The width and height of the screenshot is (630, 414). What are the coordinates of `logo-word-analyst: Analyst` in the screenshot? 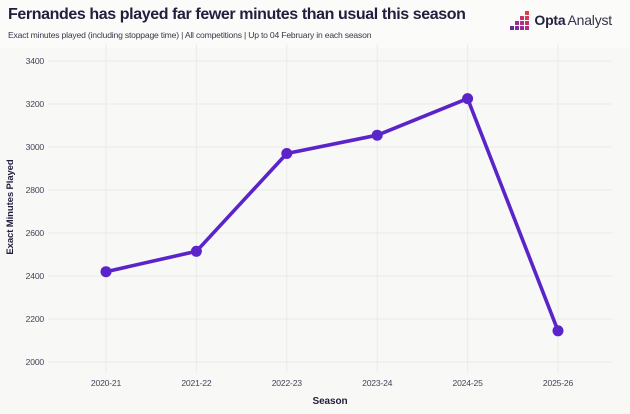 It's located at (589, 20).